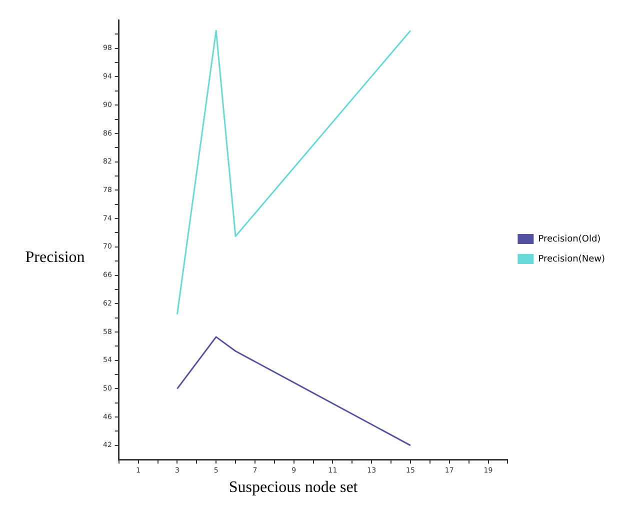  Describe the element at coordinates (569, 239) in the screenshot. I see `legend-label: Precision(Old)` at that location.